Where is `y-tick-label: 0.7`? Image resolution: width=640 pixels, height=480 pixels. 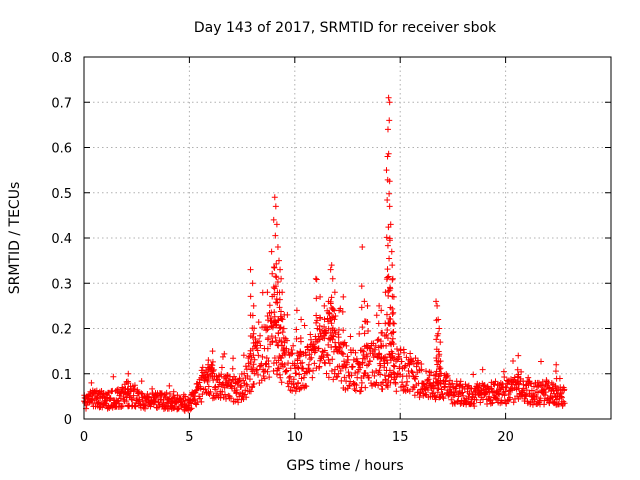 y-tick-label: 0.7 is located at coordinates (61, 103).